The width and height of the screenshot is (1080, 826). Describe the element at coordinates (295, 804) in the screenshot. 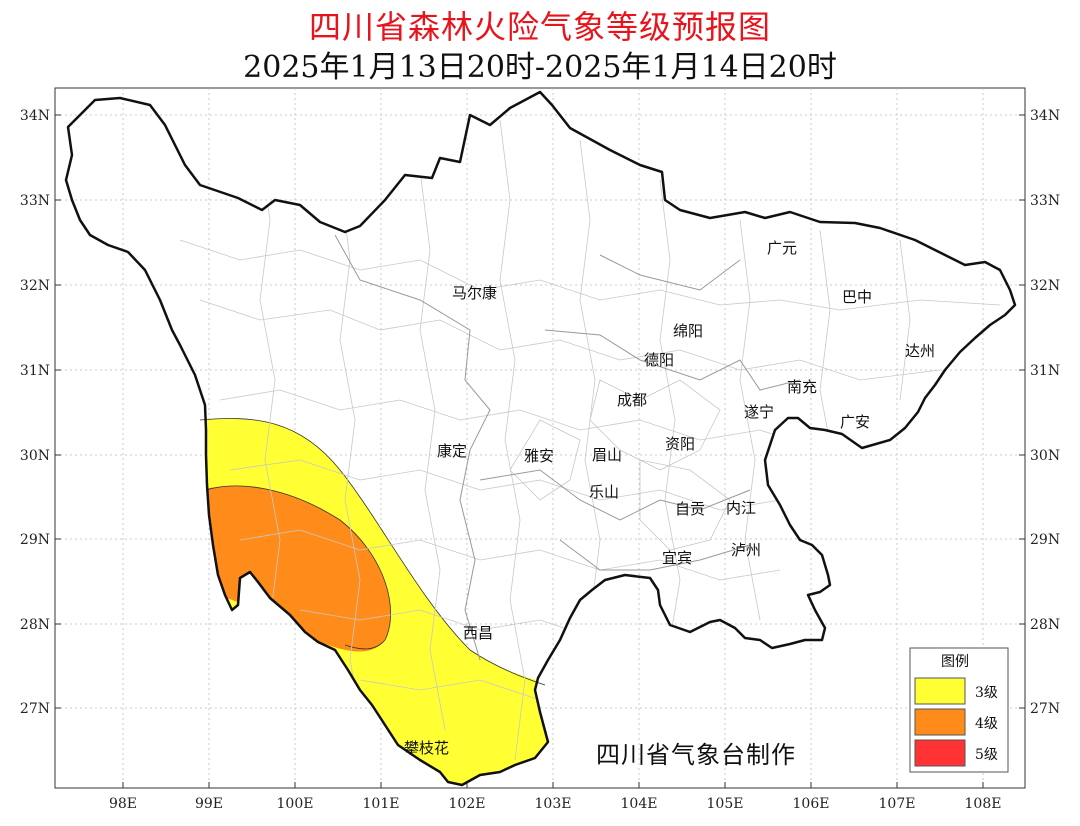

I see `lon-label: 100E` at that location.